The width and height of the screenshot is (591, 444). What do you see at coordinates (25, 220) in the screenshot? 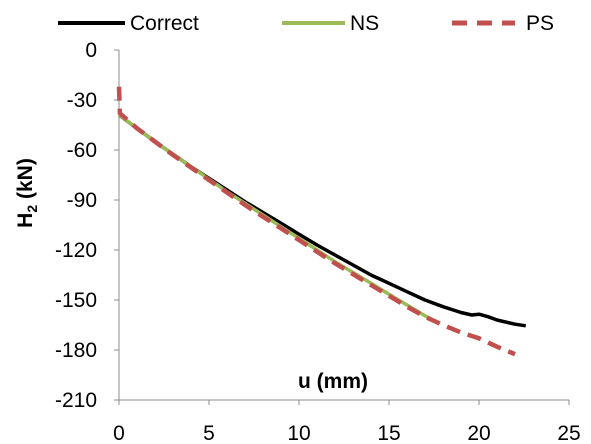
I see `y-axis-title-main: H` at bounding box center [25, 220].